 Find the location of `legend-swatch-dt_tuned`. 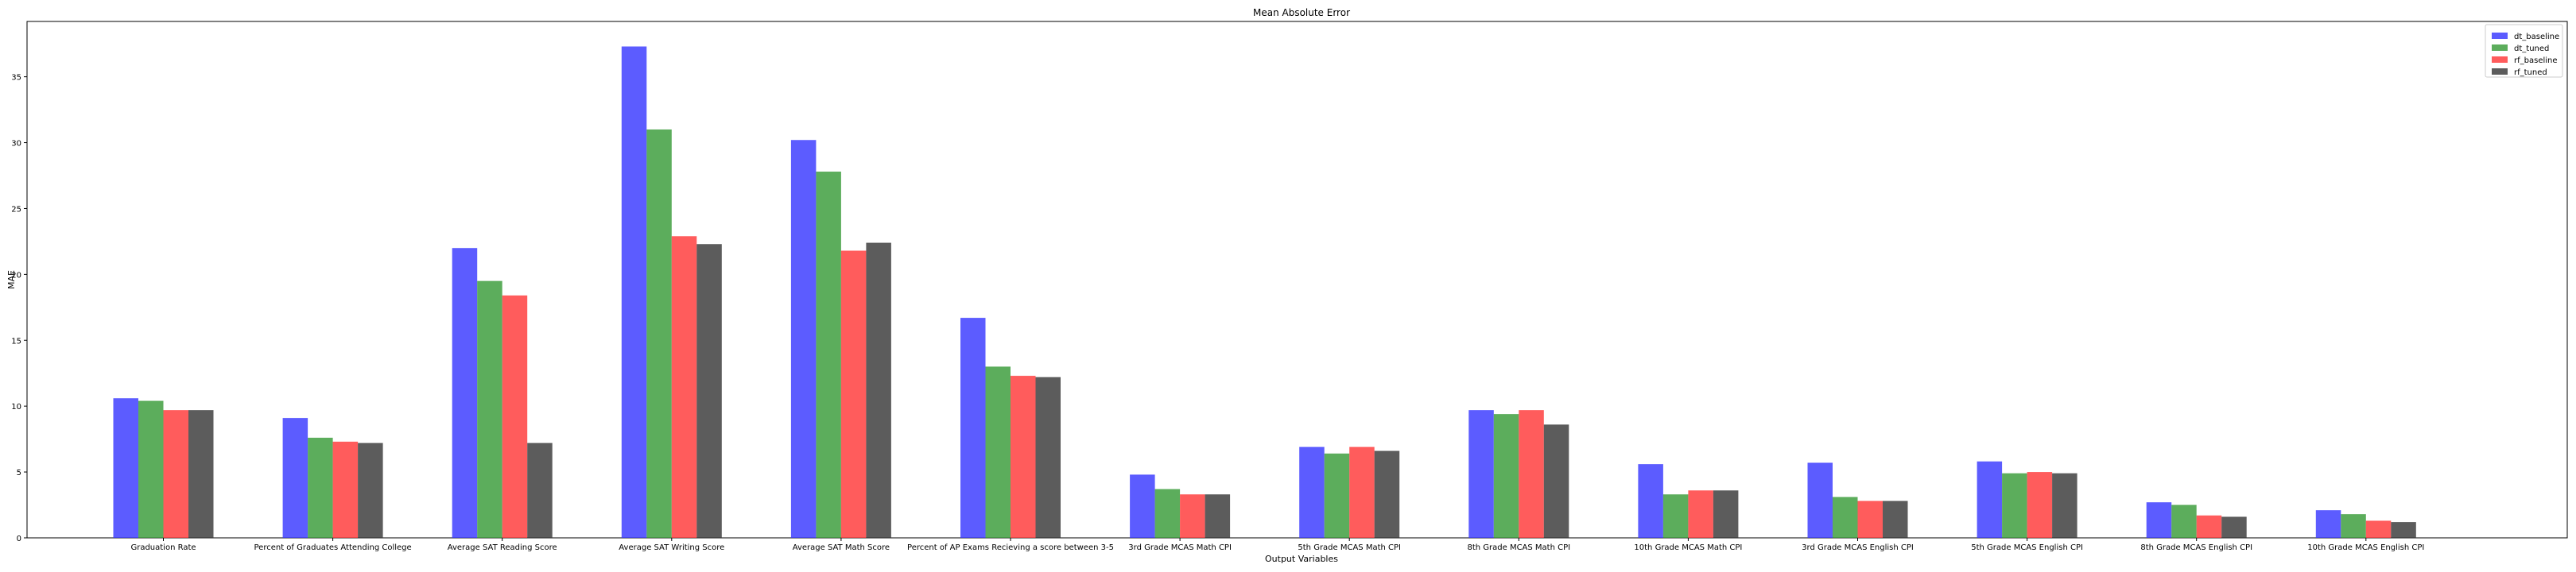

legend-swatch-dt_tuned is located at coordinates (2500, 47).